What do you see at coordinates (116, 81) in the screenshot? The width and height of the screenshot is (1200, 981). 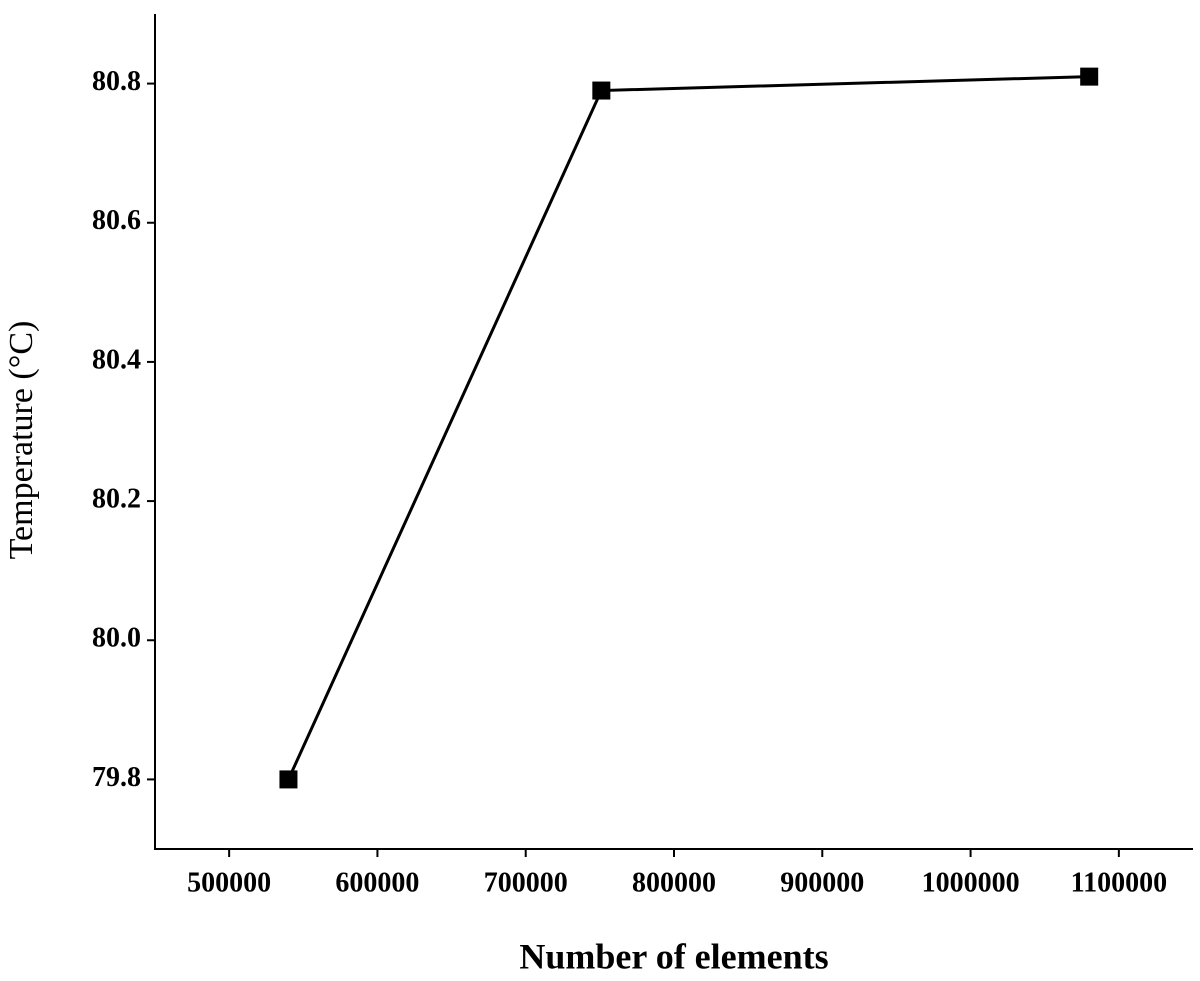 I see `y-tick-label: 80.8` at bounding box center [116, 81].